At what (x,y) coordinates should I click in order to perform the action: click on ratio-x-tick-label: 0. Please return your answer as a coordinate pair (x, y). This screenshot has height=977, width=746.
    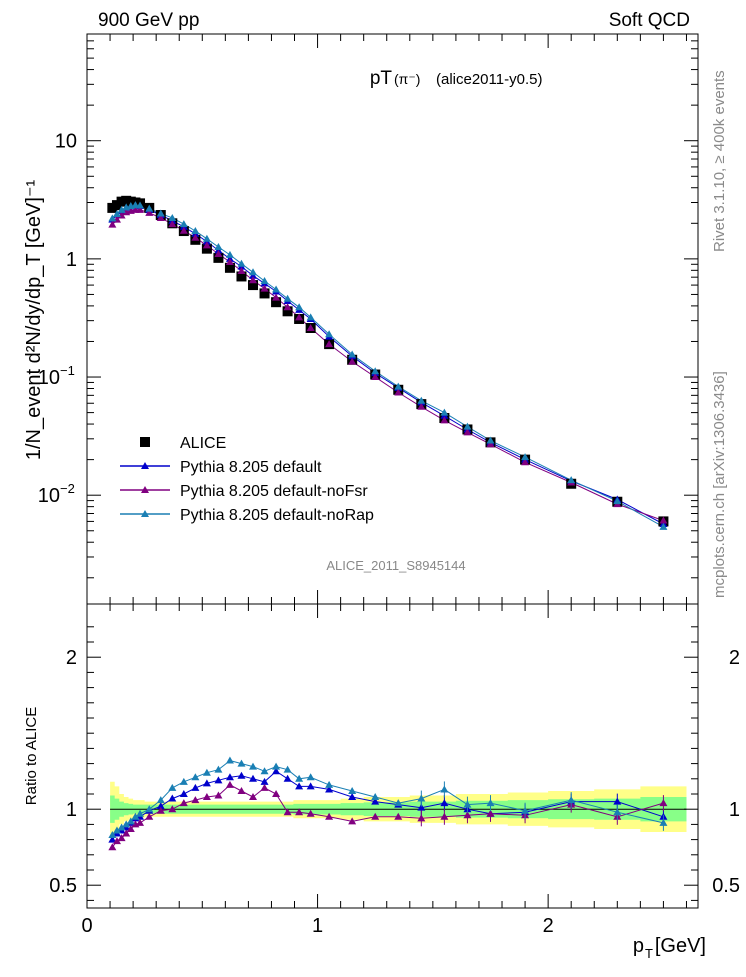
    Looking at the image, I should click on (86, 926).